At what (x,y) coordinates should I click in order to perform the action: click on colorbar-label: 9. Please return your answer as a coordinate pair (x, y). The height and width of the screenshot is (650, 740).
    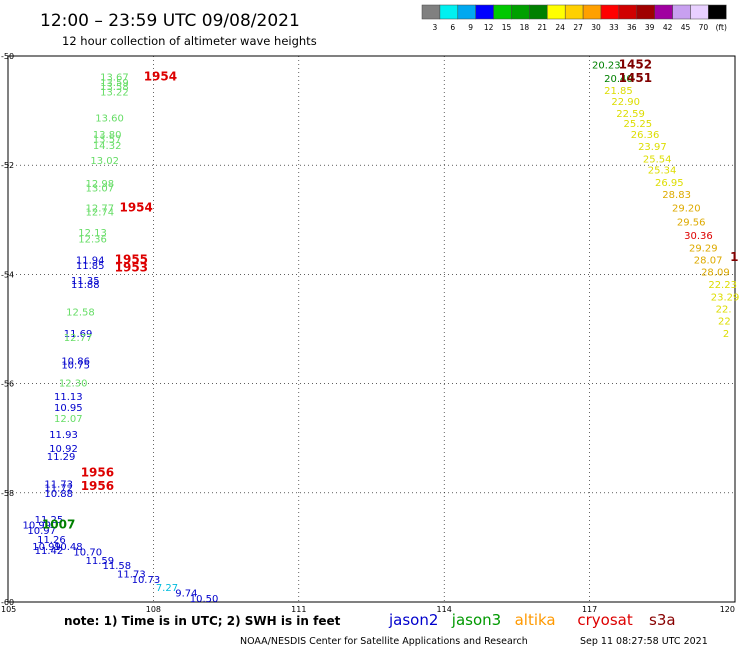
    Looking at the image, I should click on (470, 27).